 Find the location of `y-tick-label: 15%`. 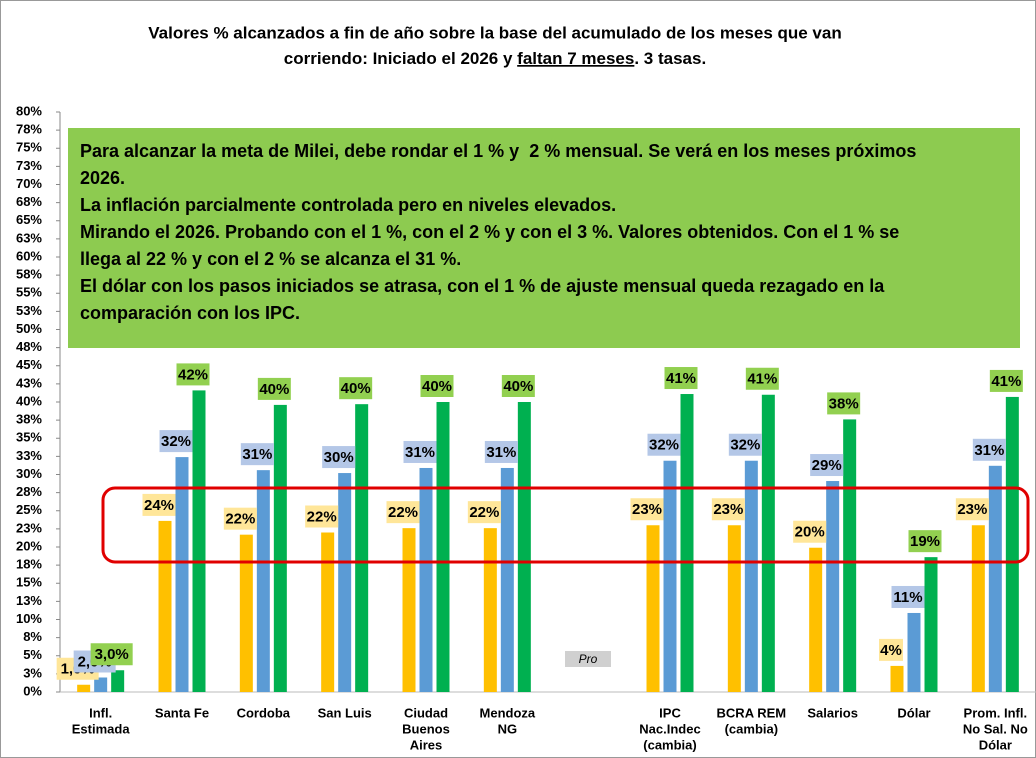

y-tick-label: 15% is located at coordinates (29, 582).